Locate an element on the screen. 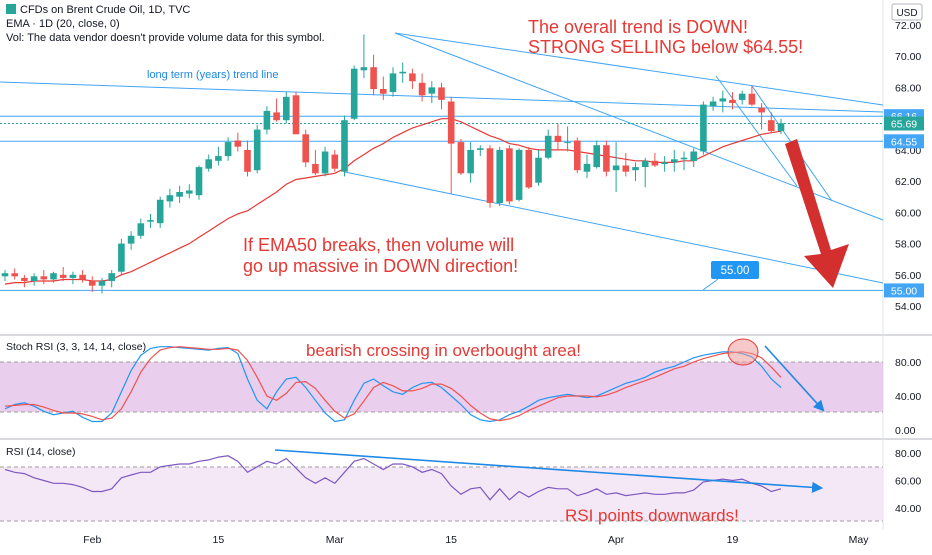 The width and height of the screenshot is (932, 555). stoch-d-line is located at coordinates (393, 384).